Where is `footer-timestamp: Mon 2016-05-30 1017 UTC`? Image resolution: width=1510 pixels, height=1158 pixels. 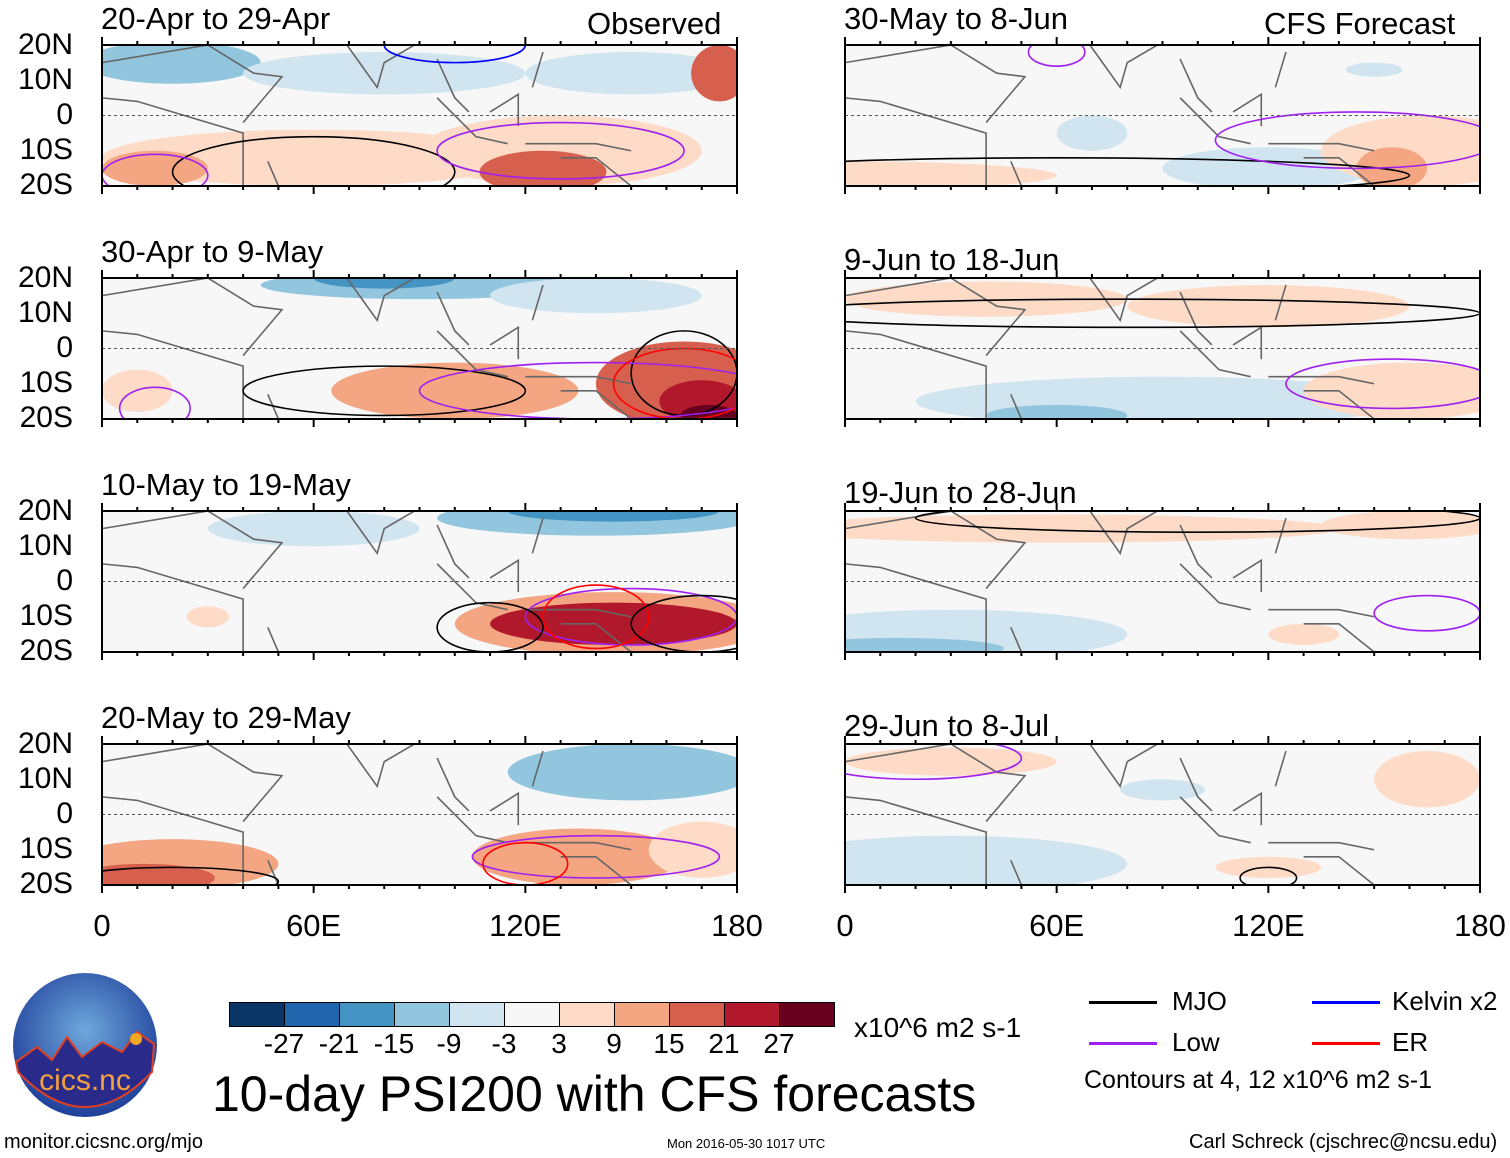 footer-timestamp: Mon 2016-05-30 1017 UTC is located at coordinates (746, 1143).